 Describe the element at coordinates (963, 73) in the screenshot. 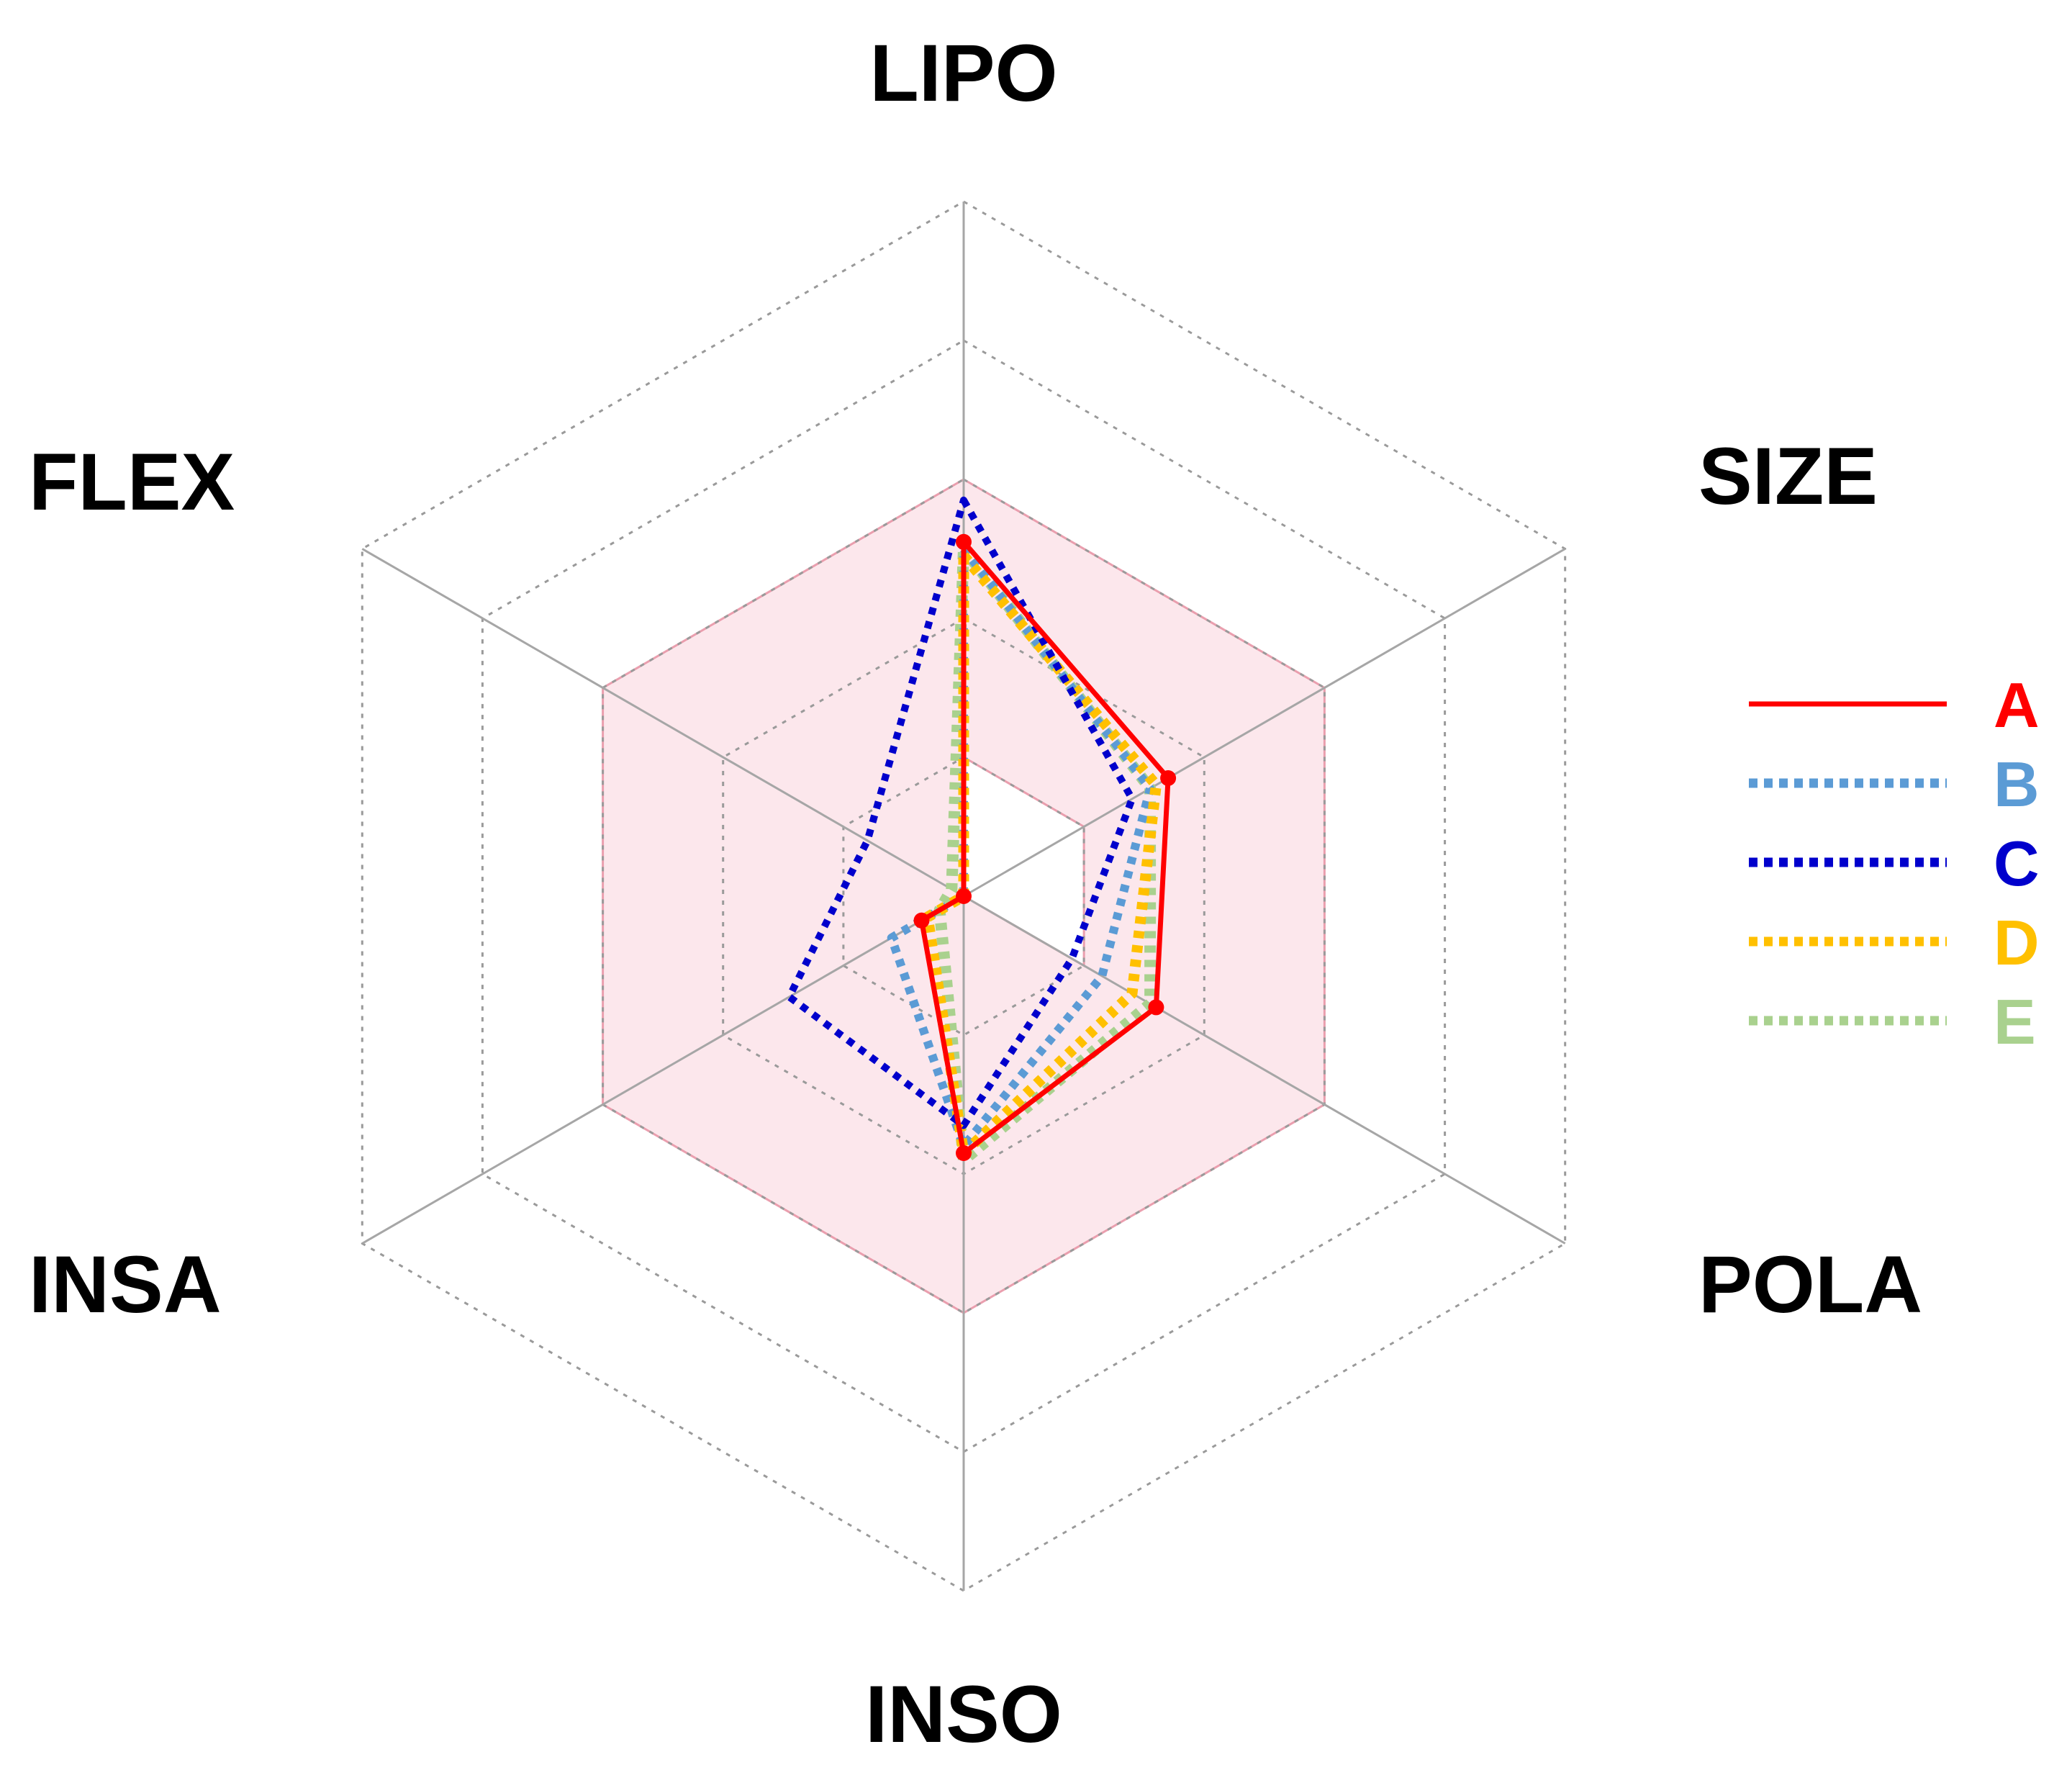

I see `axis-label-lipo: LIPO` at that location.